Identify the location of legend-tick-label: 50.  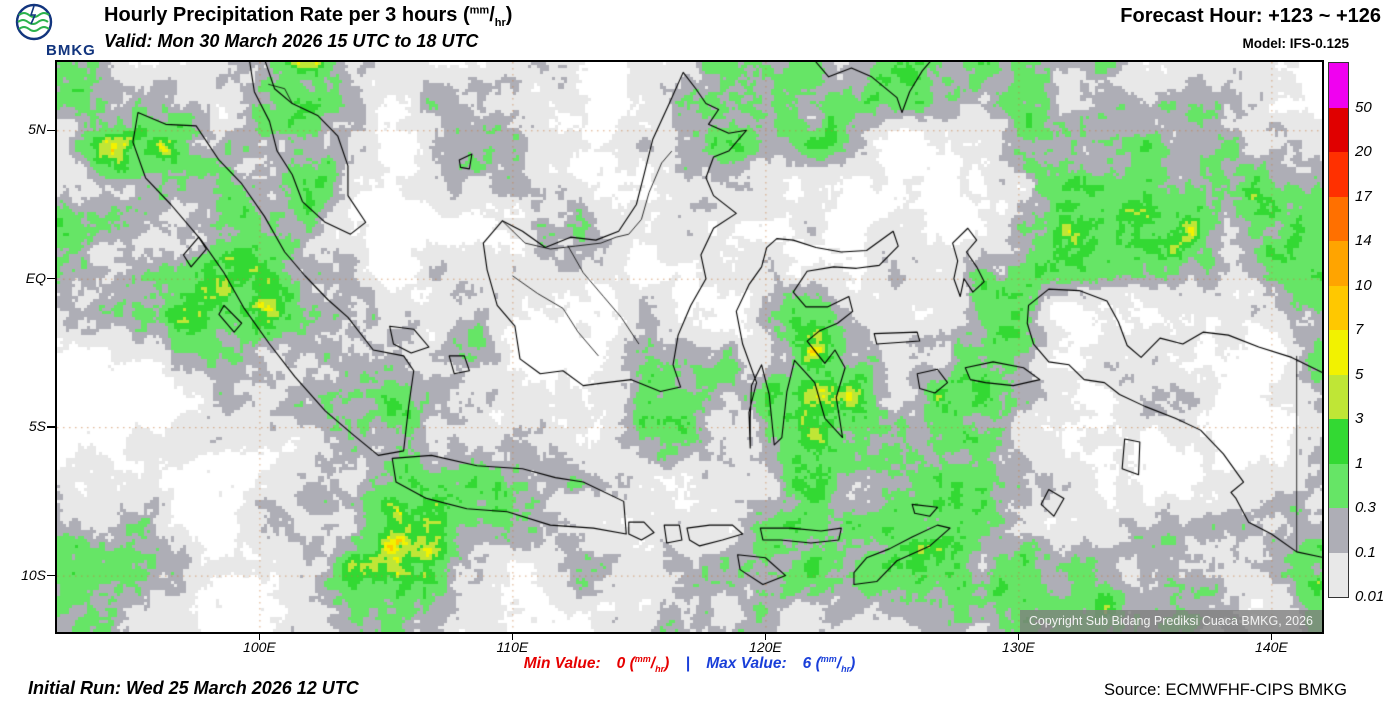
(1363, 107).